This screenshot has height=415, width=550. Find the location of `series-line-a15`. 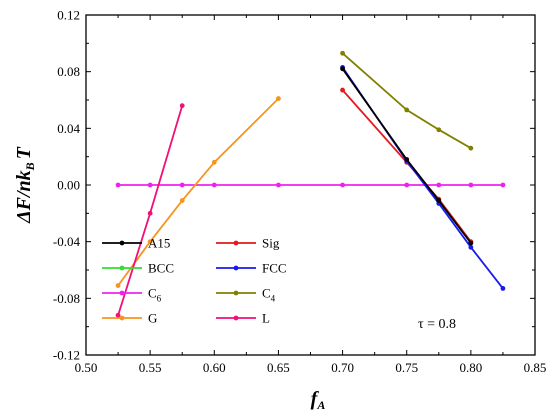

series-line-a15 is located at coordinates (406, 156).